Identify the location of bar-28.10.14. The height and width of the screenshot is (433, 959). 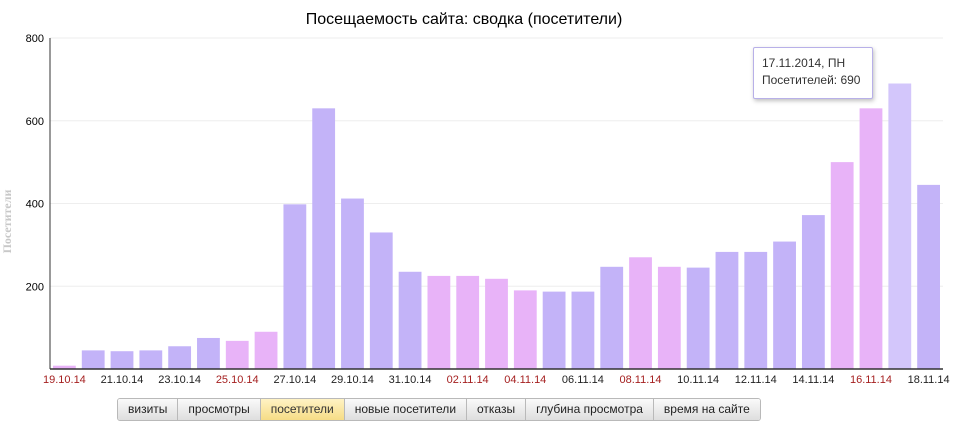
(324, 239).